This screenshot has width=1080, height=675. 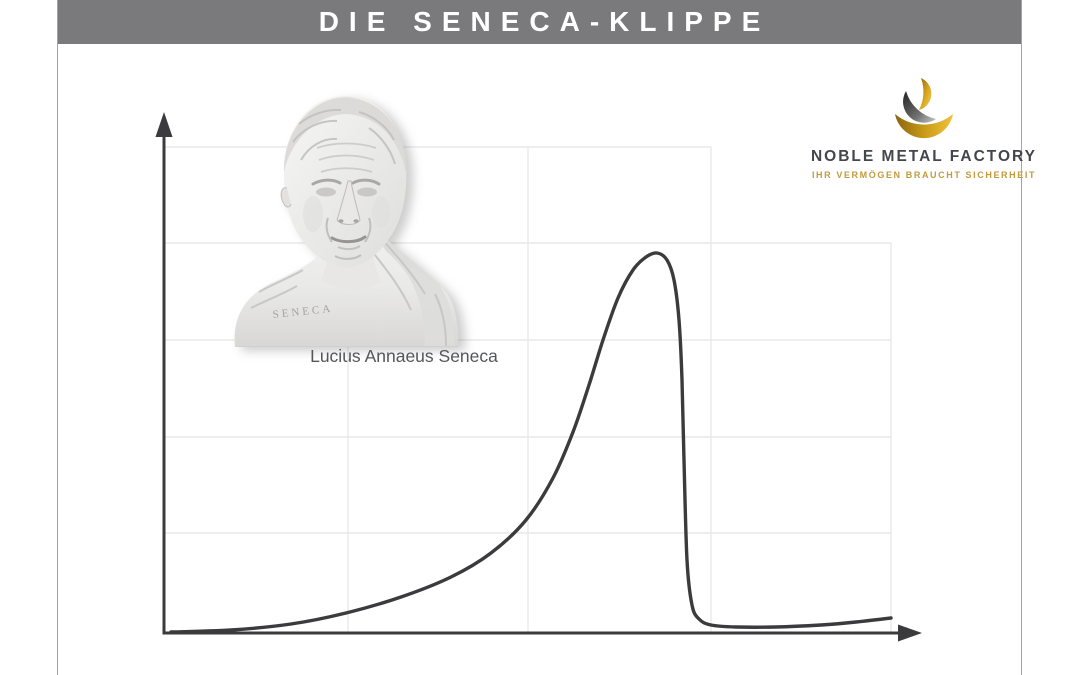 I want to click on logo-tagline: IHR VERMÖGEN BRAUCHT SICHERHEIT, so click(x=924, y=175).